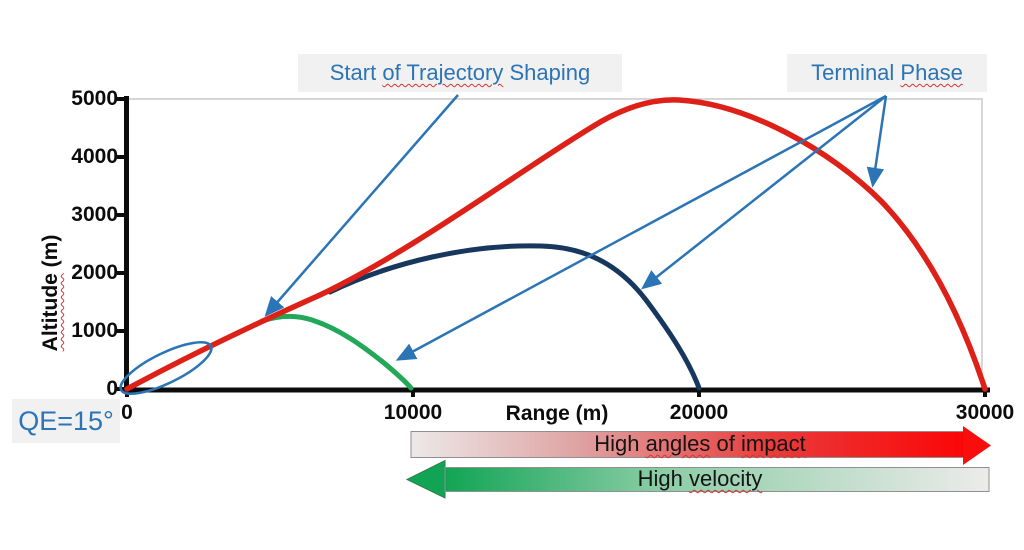 Image resolution: width=1024 pixels, height=550 pixels. Describe the element at coordinates (413, 412) in the screenshot. I see `x-tick-10000: 10000` at that location.